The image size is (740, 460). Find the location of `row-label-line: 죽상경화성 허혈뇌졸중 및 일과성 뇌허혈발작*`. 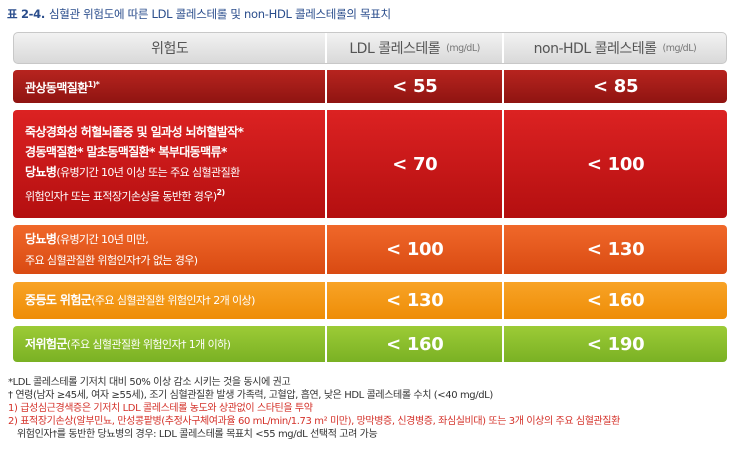

row-label-line: 죽상경화성 허혈뇌졸중 및 일과성 뇌허혈발작* is located at coordinates (134, 131).